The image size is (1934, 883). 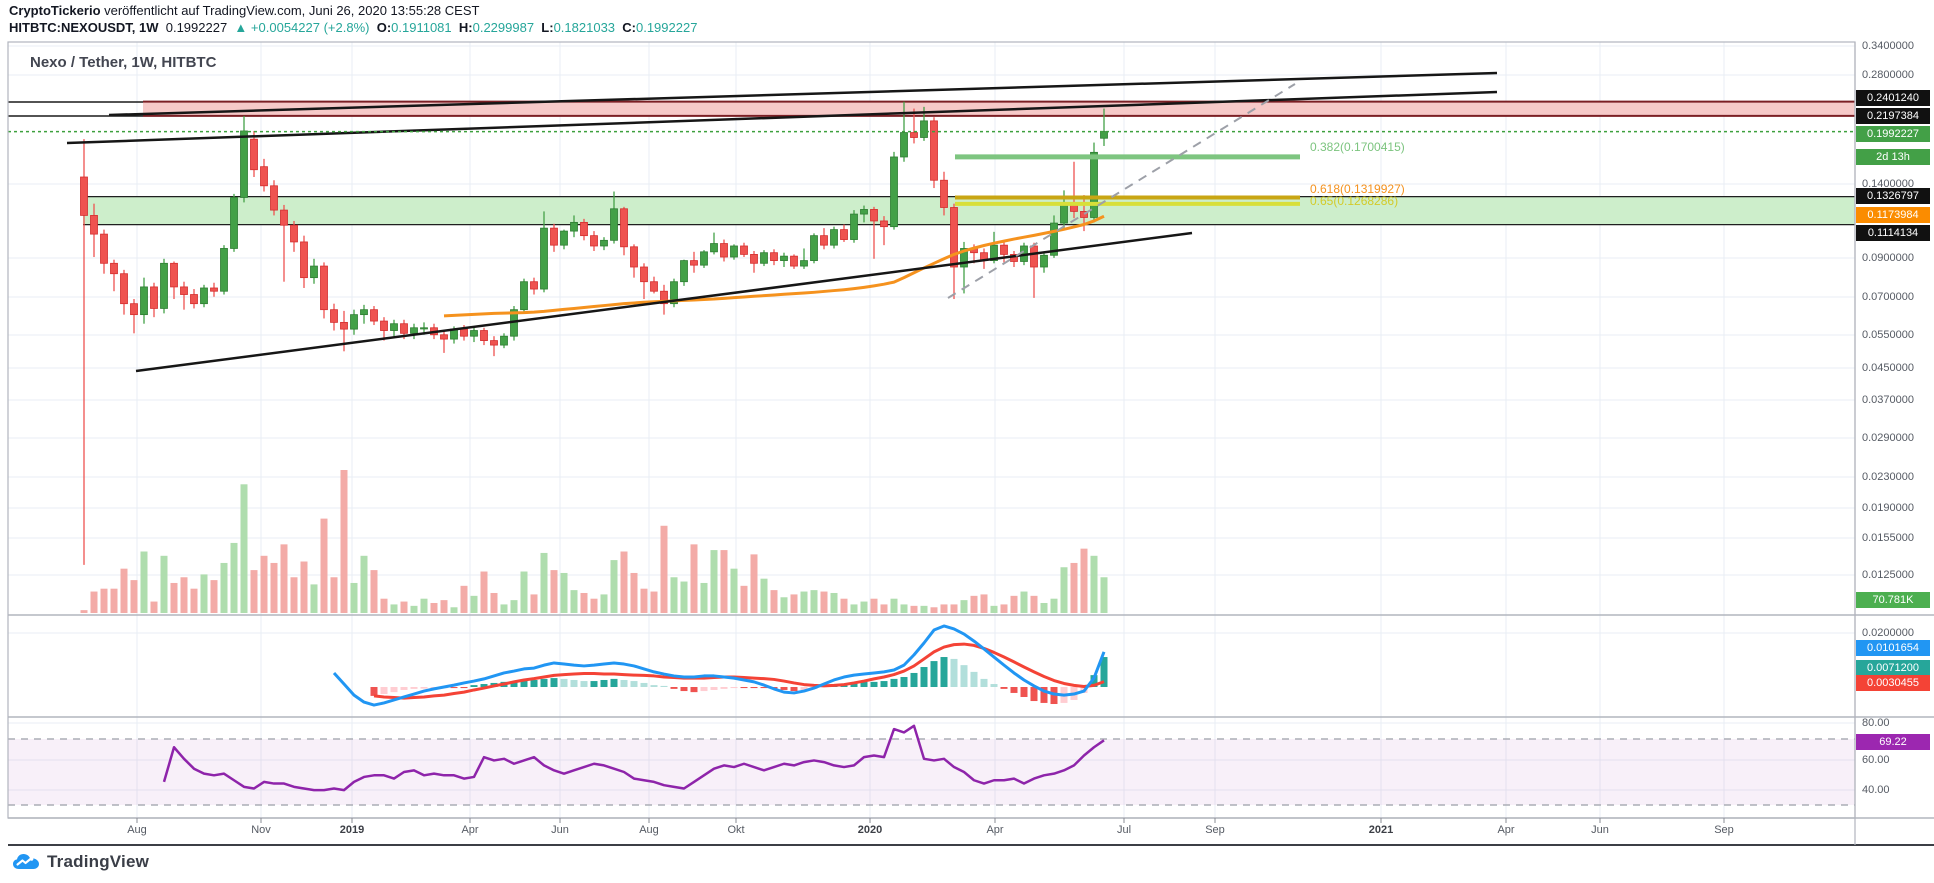 What do you see at coordinates (1888, 633) in the screenshot?
I see `price-axis-tick: 0.0200000` at bounding box center [1888, 633].